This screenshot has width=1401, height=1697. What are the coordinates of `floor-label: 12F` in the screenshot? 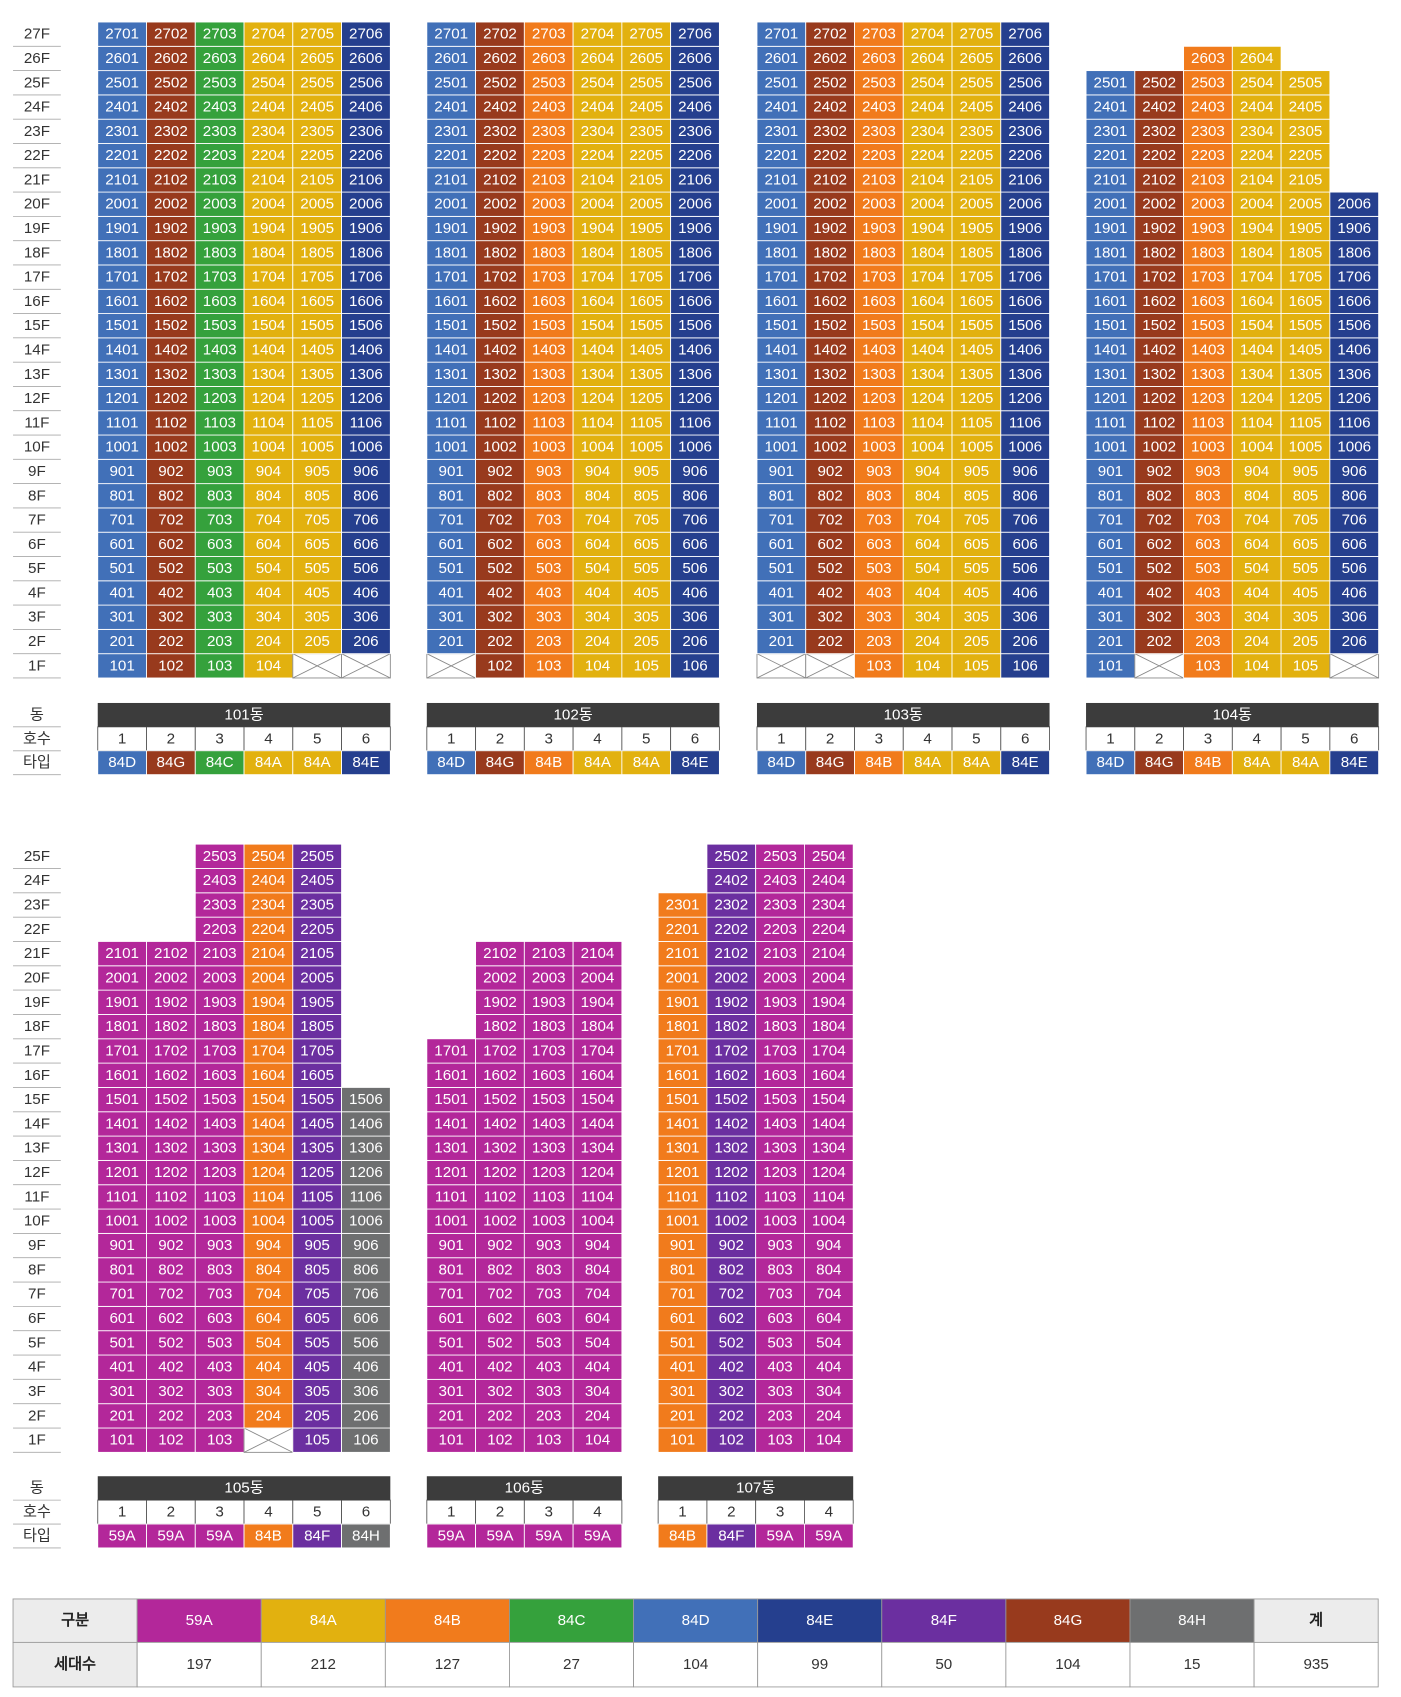 It's located at (37, 1172).